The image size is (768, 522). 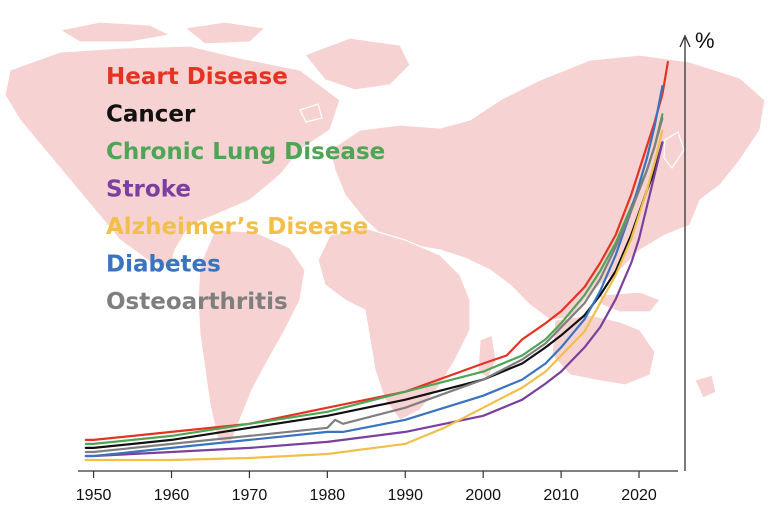 I want to click on x-tick-label-1960: 1960, so click(x=172, y=495).